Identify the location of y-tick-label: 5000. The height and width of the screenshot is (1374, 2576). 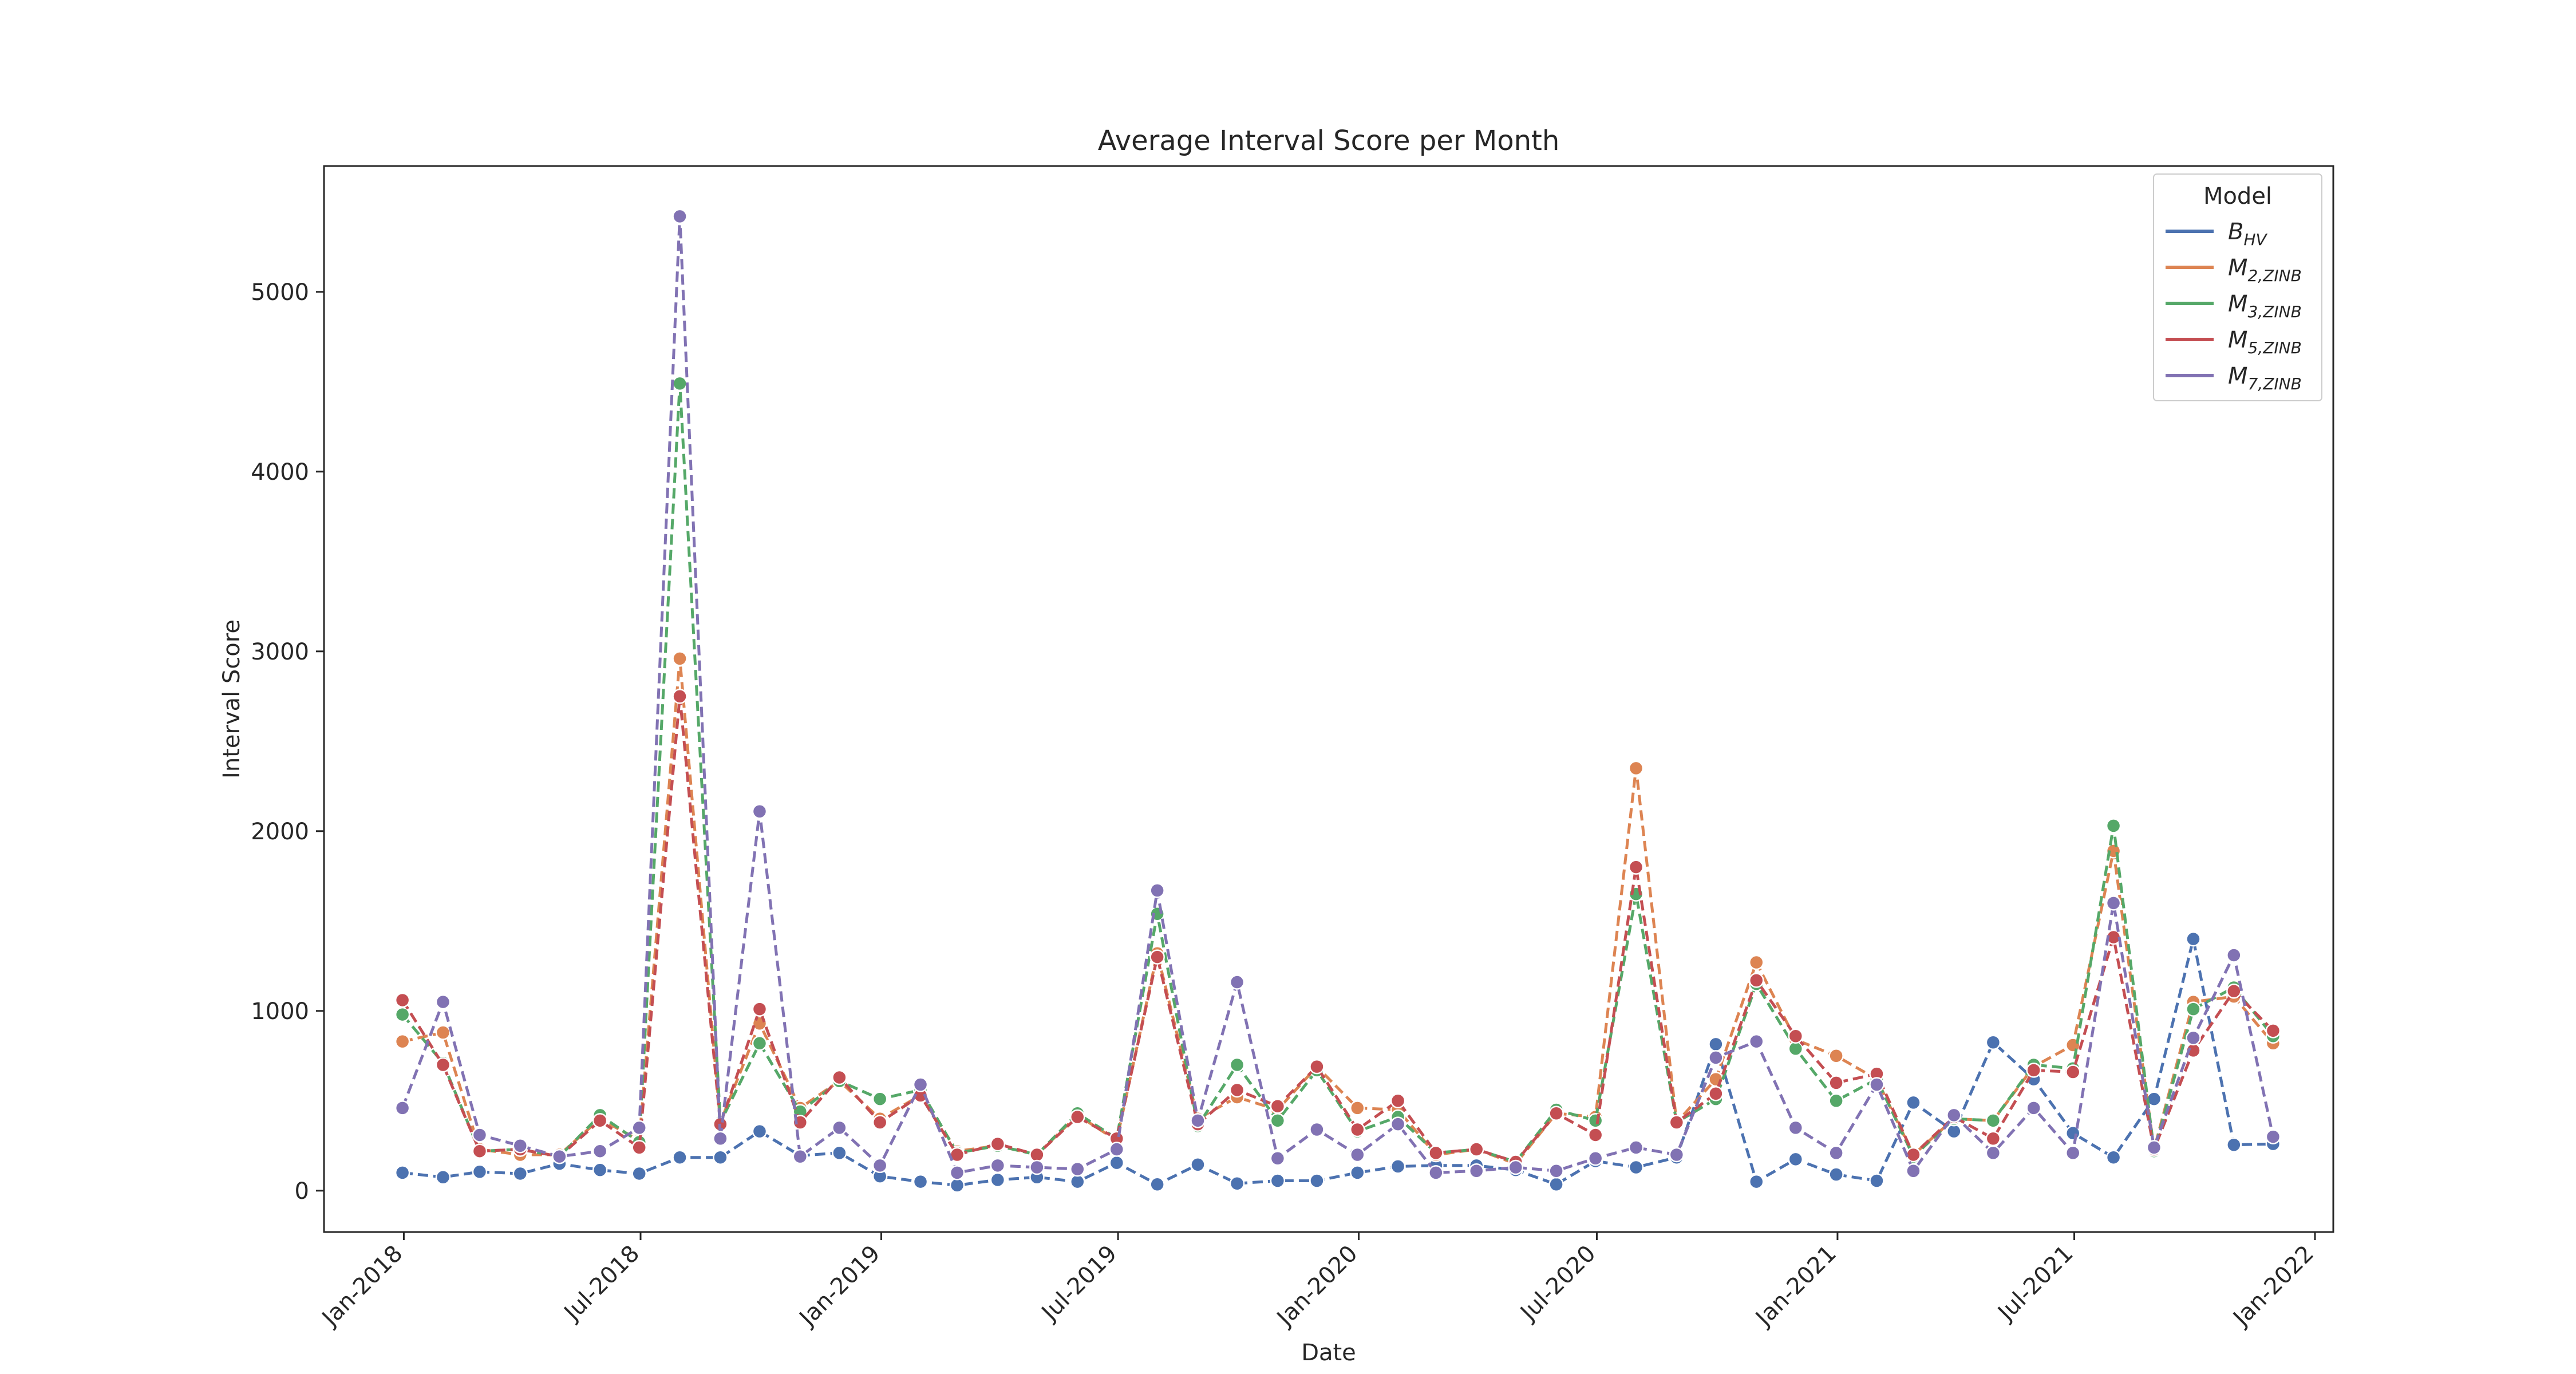
(280, 292).